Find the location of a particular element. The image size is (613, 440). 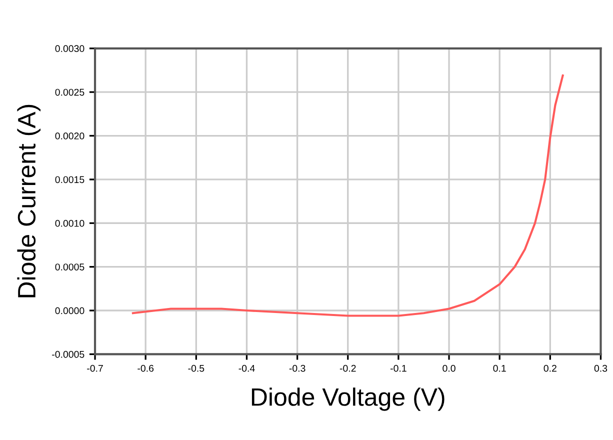

y-tick-label: 0.0020 is located at coordinates (69, 136).